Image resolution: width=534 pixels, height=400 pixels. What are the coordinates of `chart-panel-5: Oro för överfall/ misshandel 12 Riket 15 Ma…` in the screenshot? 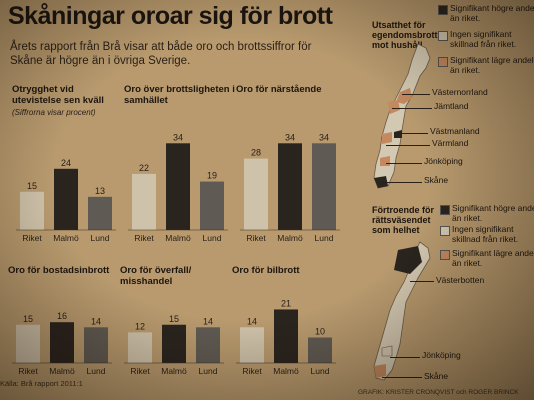 It's located at (176, 321).